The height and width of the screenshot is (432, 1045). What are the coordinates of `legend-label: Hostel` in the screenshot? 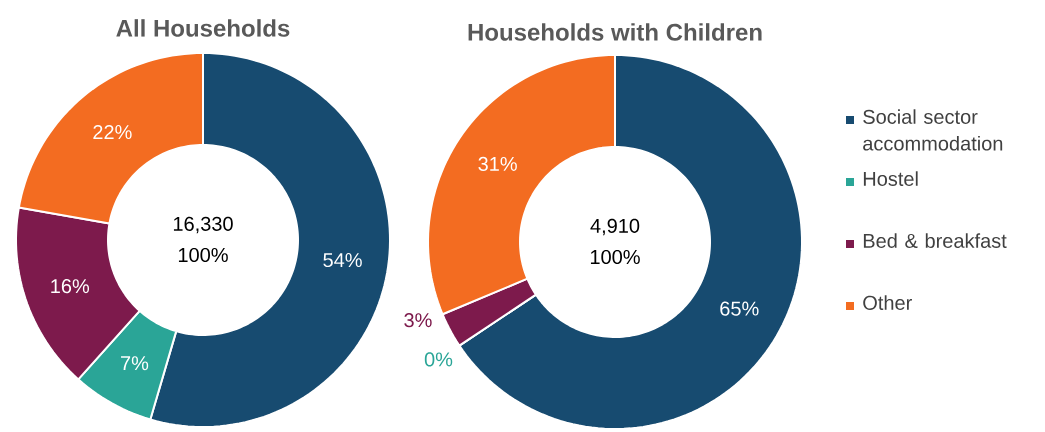 It's located at (890, 178).